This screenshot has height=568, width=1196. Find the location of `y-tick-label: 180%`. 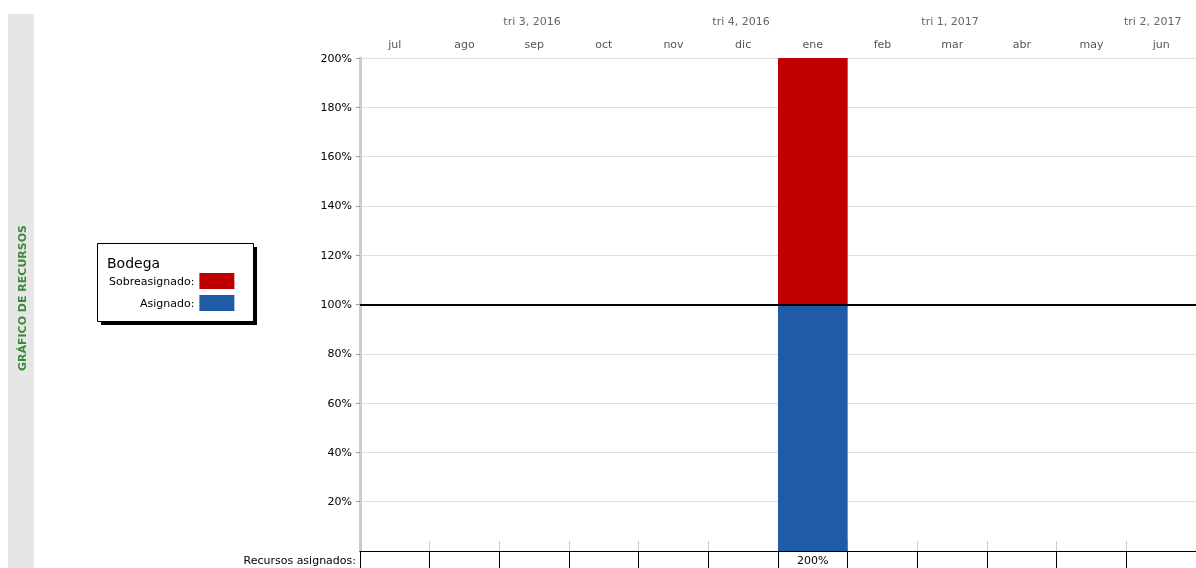

y-tick-label: 180% is located at coordinates (336, 107).